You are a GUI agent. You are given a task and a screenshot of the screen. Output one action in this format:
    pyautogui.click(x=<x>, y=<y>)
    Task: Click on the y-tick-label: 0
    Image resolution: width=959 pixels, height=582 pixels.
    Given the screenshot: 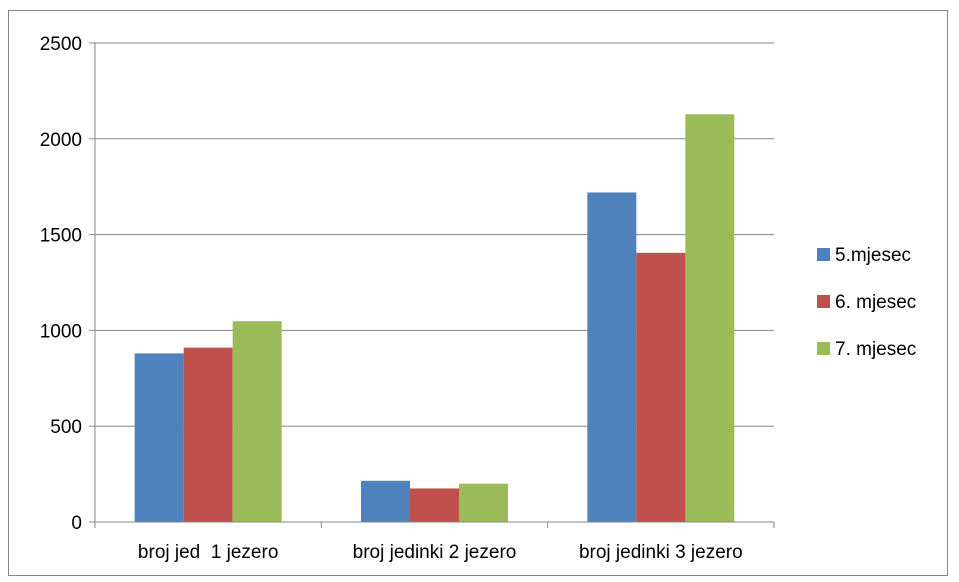 What is the action you would take?
    pyautogui.click(x=76, y=523)
    